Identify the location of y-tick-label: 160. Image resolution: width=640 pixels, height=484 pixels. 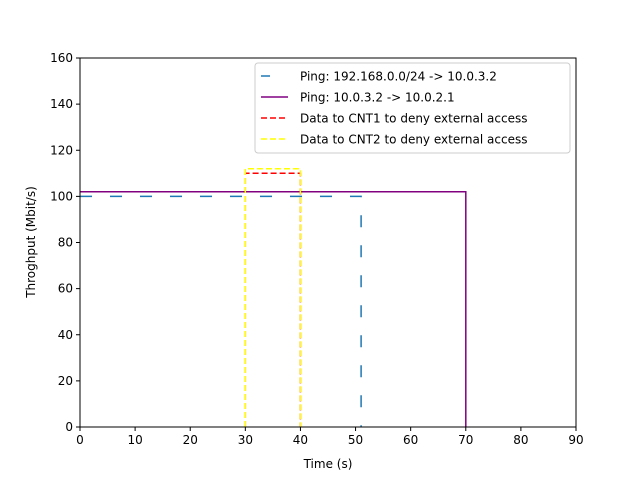
(61, 58).